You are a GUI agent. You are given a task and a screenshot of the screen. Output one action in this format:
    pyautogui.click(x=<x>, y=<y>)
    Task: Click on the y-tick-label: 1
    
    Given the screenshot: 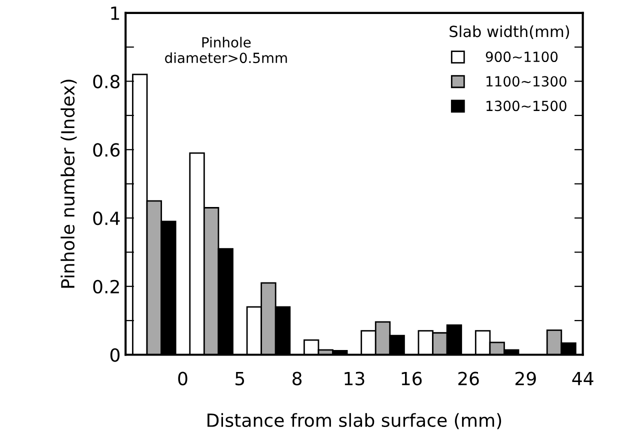 What is the action you would take?
    pyautogui.click(x=115, y=13)
    